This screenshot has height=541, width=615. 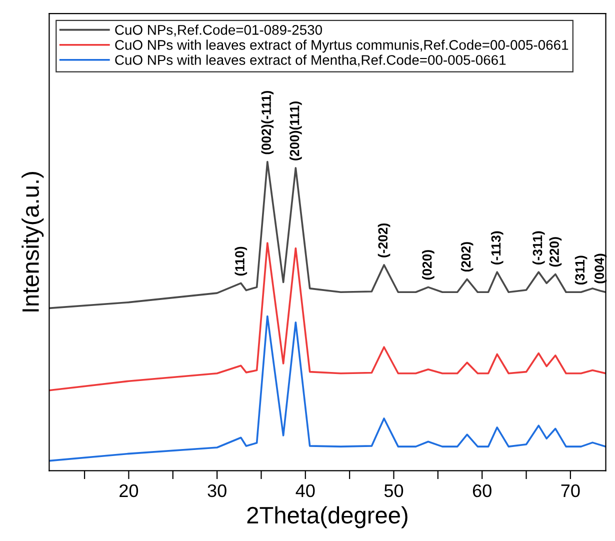 What do you see at coordinates (394, 491) in the screenshot?
I see `x-tick-label: 50` at bounding box center [394, 491].